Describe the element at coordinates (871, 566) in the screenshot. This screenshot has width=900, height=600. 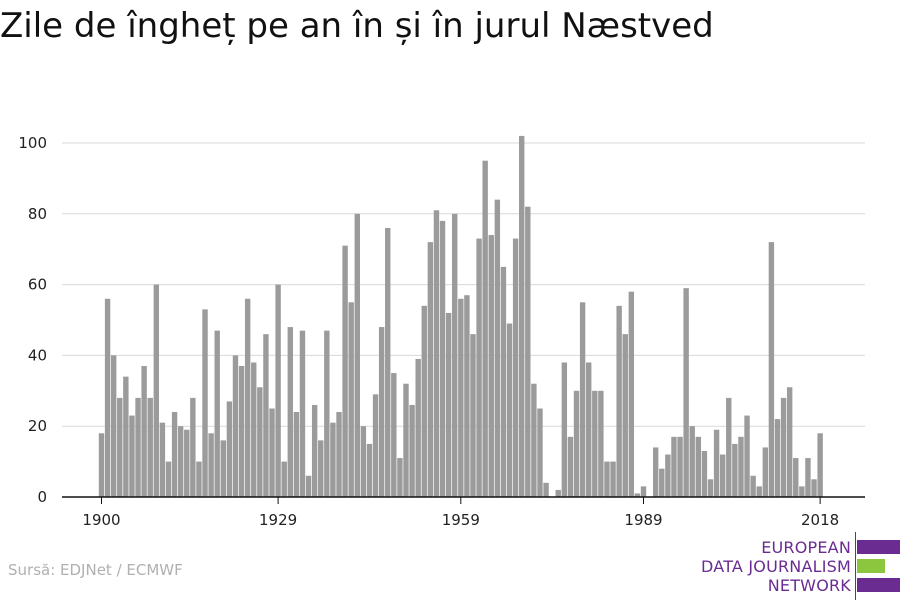
I see `logo-bar-middle` at that location.